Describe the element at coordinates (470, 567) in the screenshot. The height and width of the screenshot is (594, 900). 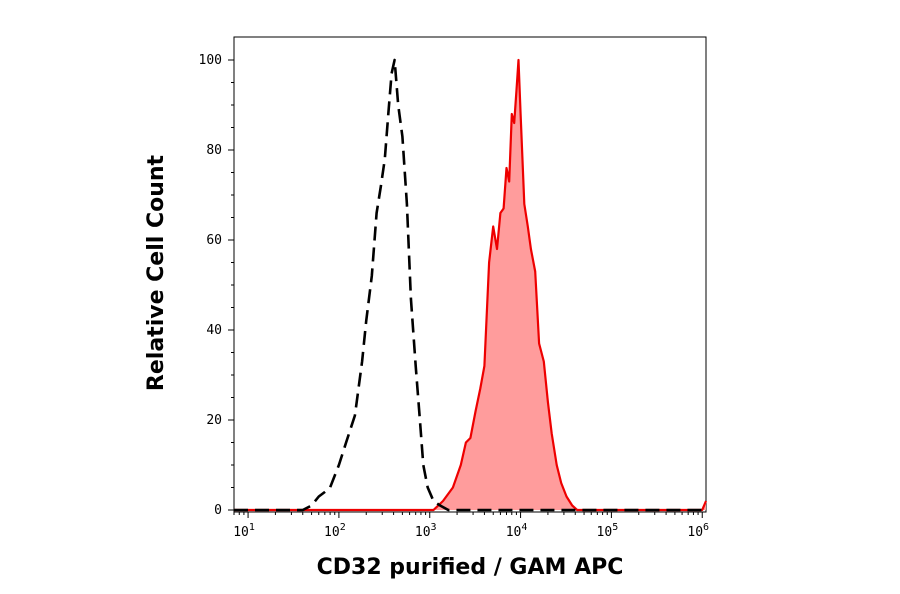
I see `x-axis-title: CD32 purified / GAM APC` at that location.